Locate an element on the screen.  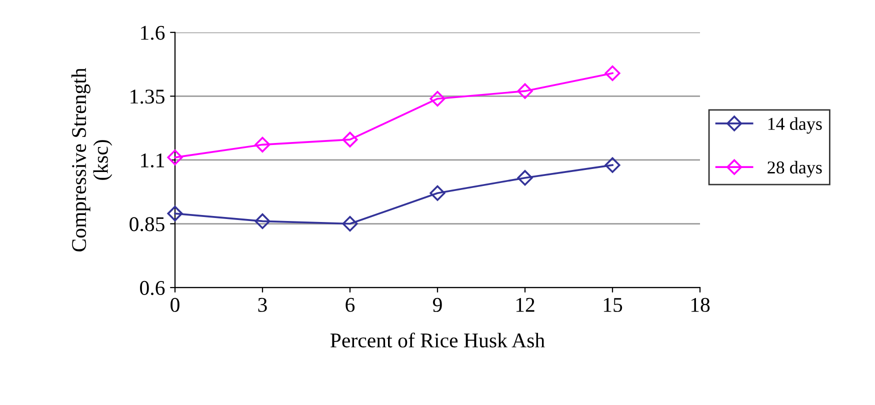
x-tick-label: 9 is located at coordinates (437, 305).